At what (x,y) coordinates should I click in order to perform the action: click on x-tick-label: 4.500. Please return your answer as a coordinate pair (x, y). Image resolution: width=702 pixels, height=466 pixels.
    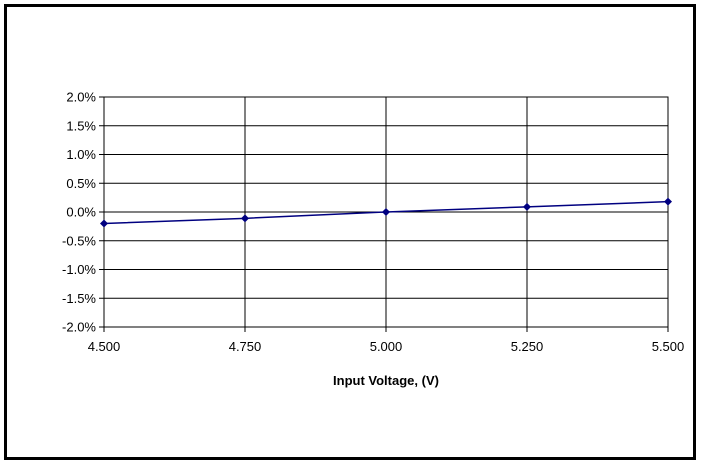
    Looking at the image, I should click on (104, 346).